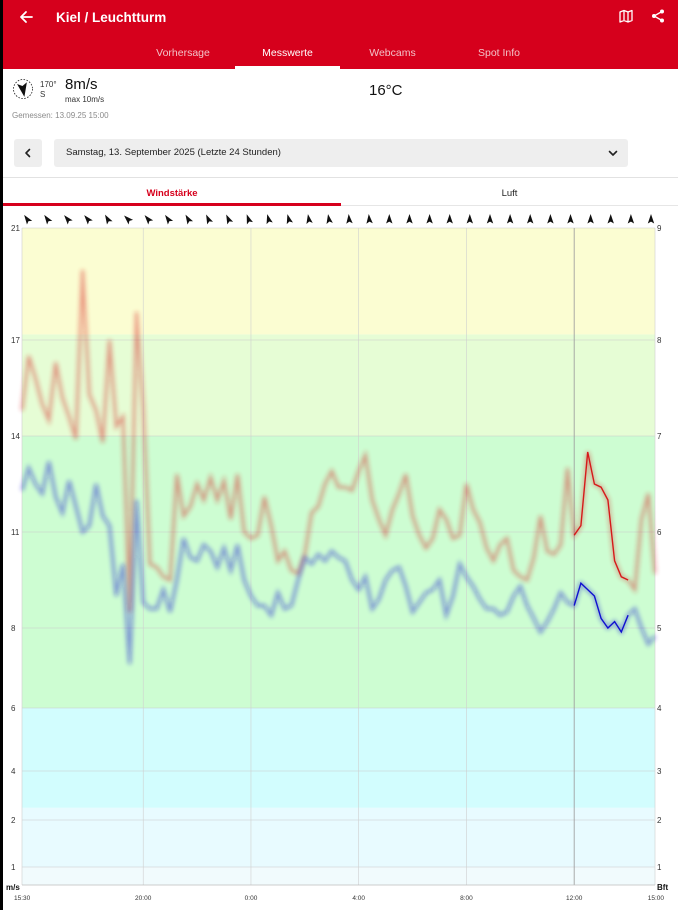  What do you see at coordinates (659, 867) in the screenshot?
I see `y-tick-label-right: 1` at bounding box center [659, 867].